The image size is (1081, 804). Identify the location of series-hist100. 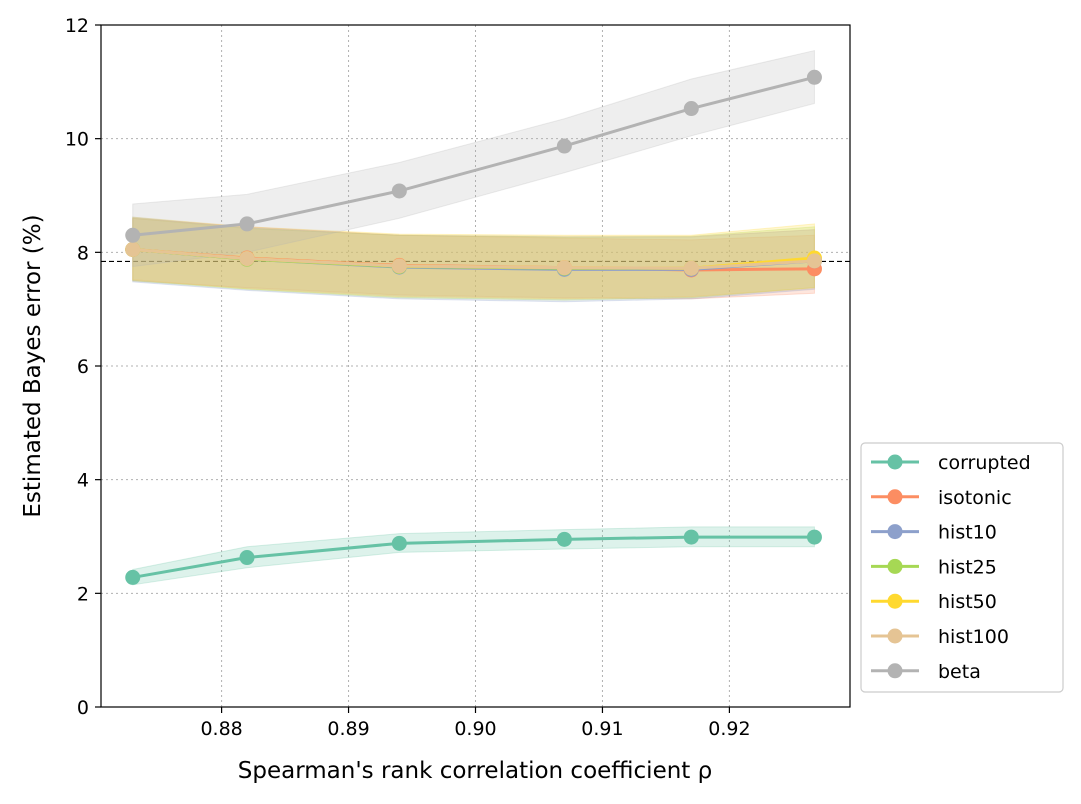
(473, 258).